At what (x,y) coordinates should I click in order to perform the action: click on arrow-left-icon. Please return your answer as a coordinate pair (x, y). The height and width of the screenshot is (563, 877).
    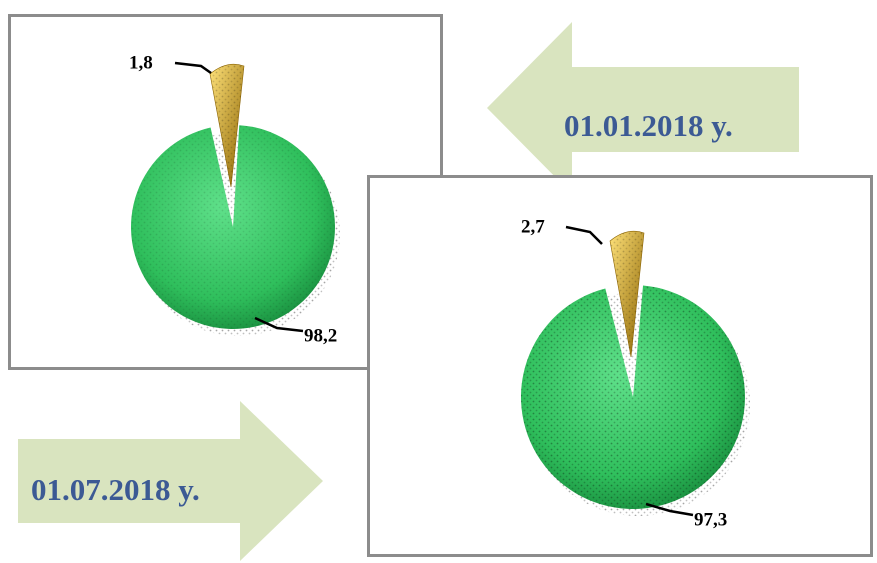
    Looking at the image, I should click on (643, 108).